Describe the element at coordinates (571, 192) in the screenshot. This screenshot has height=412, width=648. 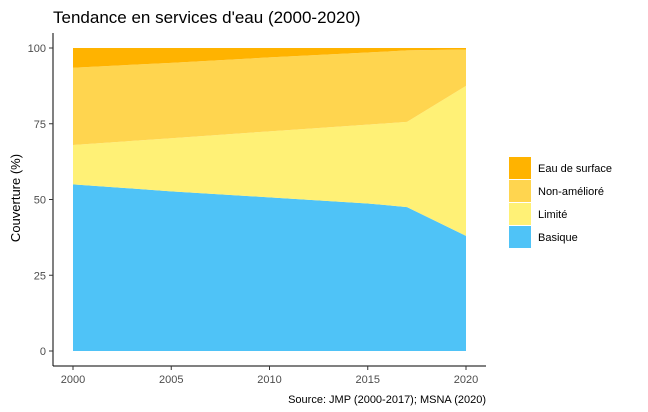
I see `legend-label-non-ameliore: Non-amélioré` at that location.